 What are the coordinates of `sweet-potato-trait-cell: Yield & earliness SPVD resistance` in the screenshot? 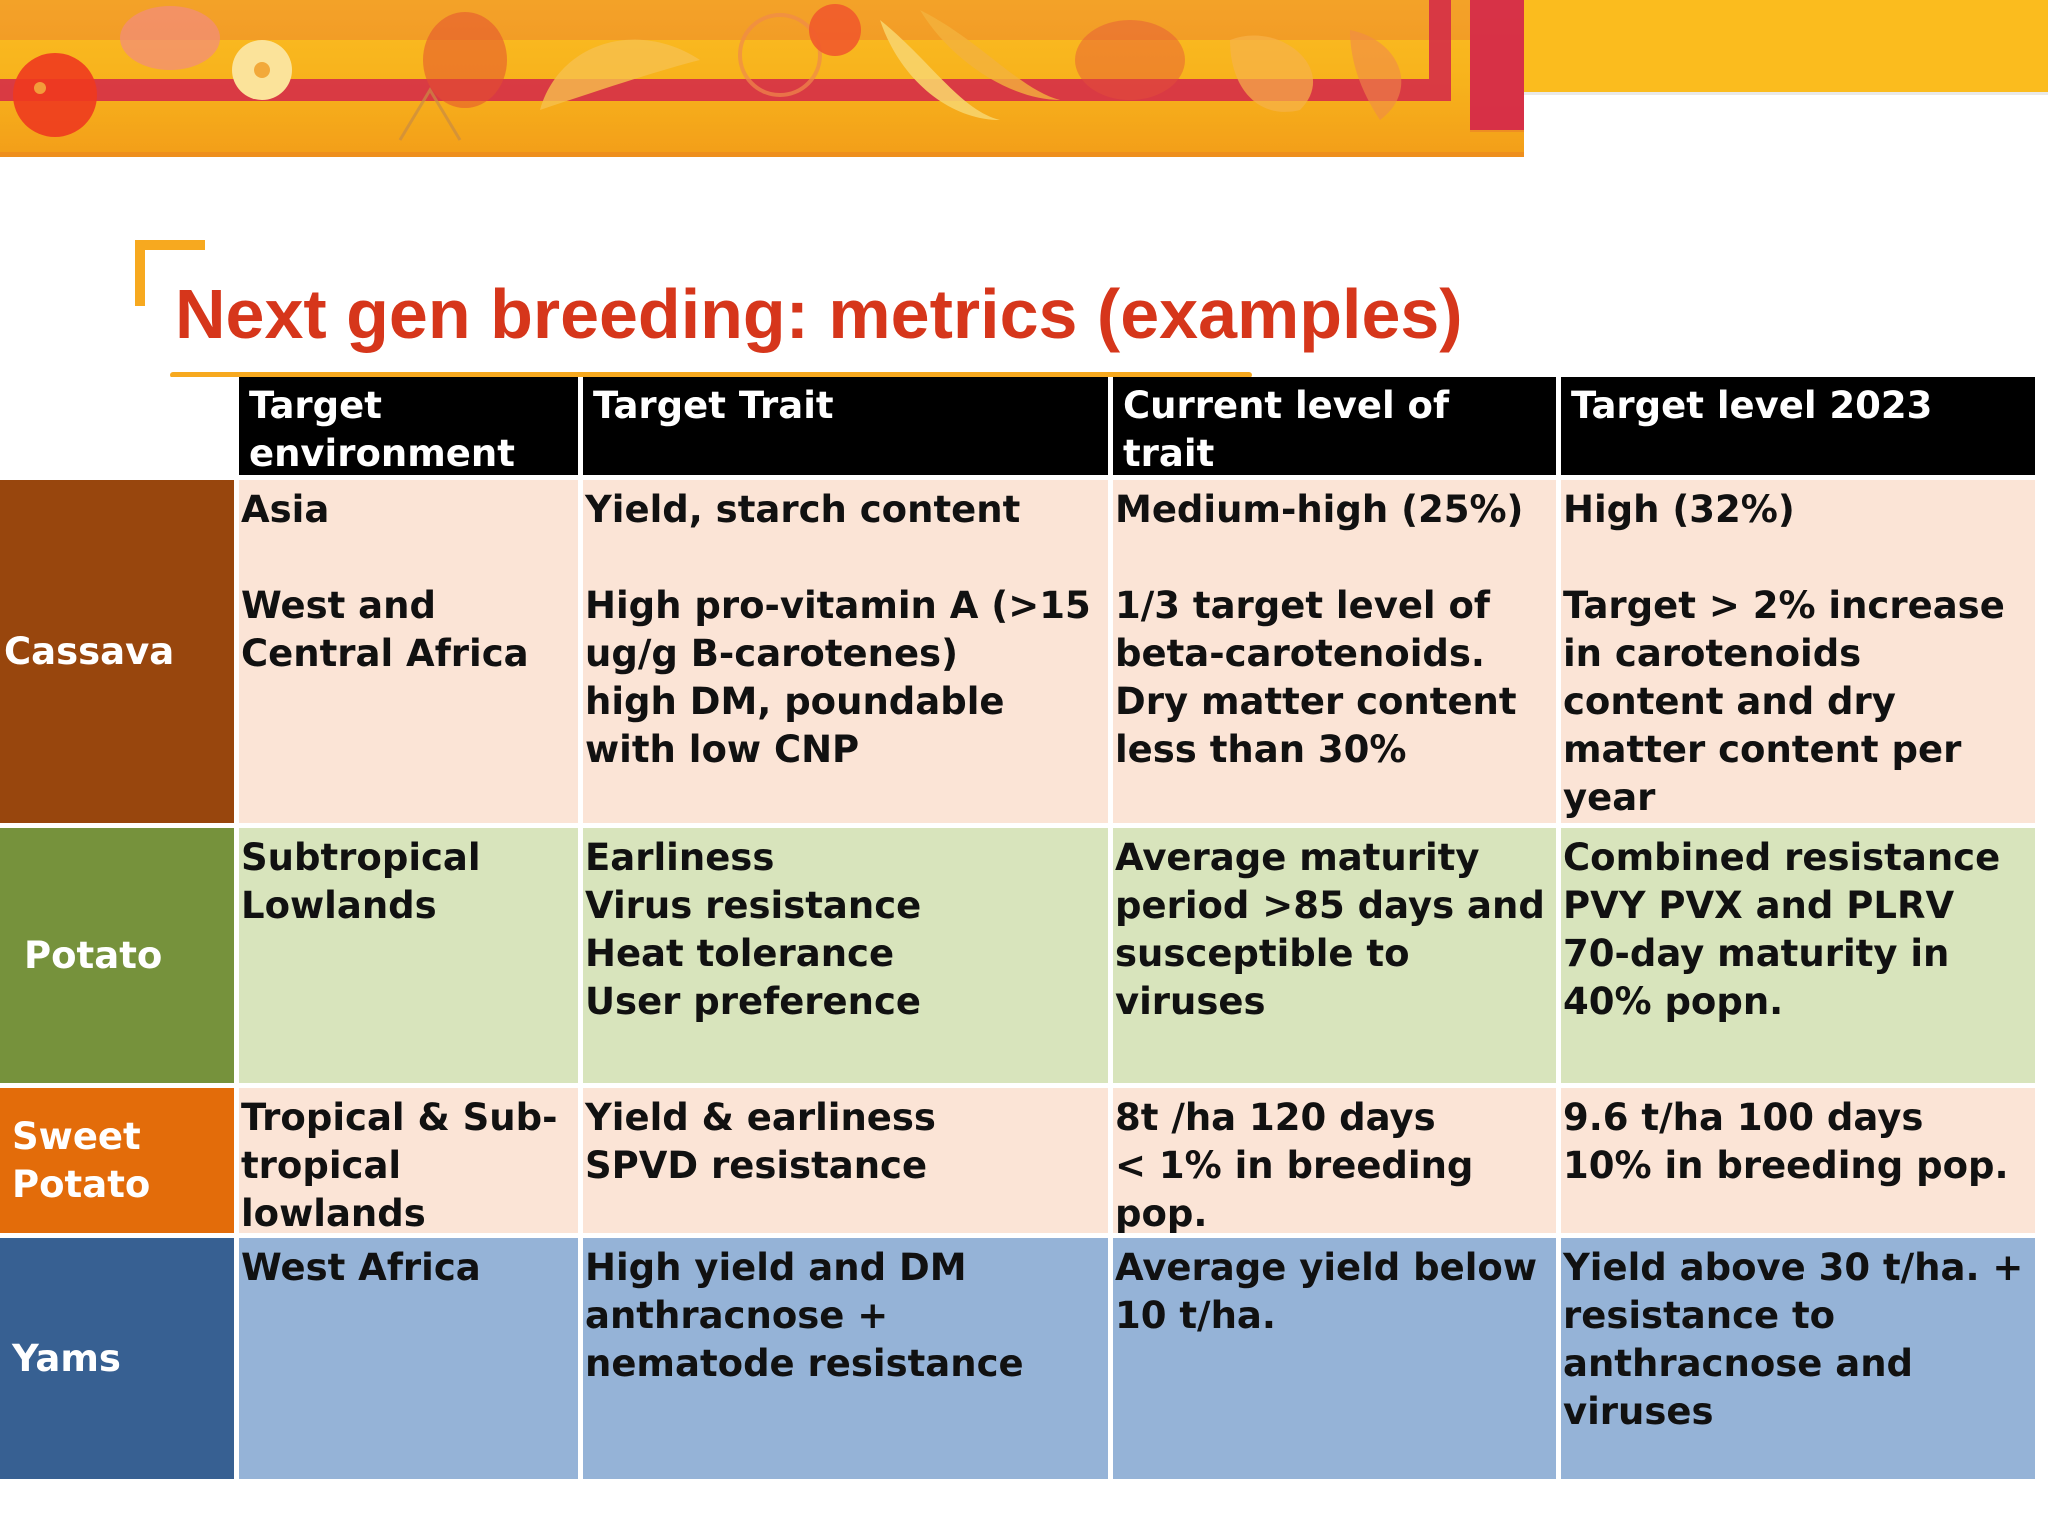 It's located at (845, 1160).